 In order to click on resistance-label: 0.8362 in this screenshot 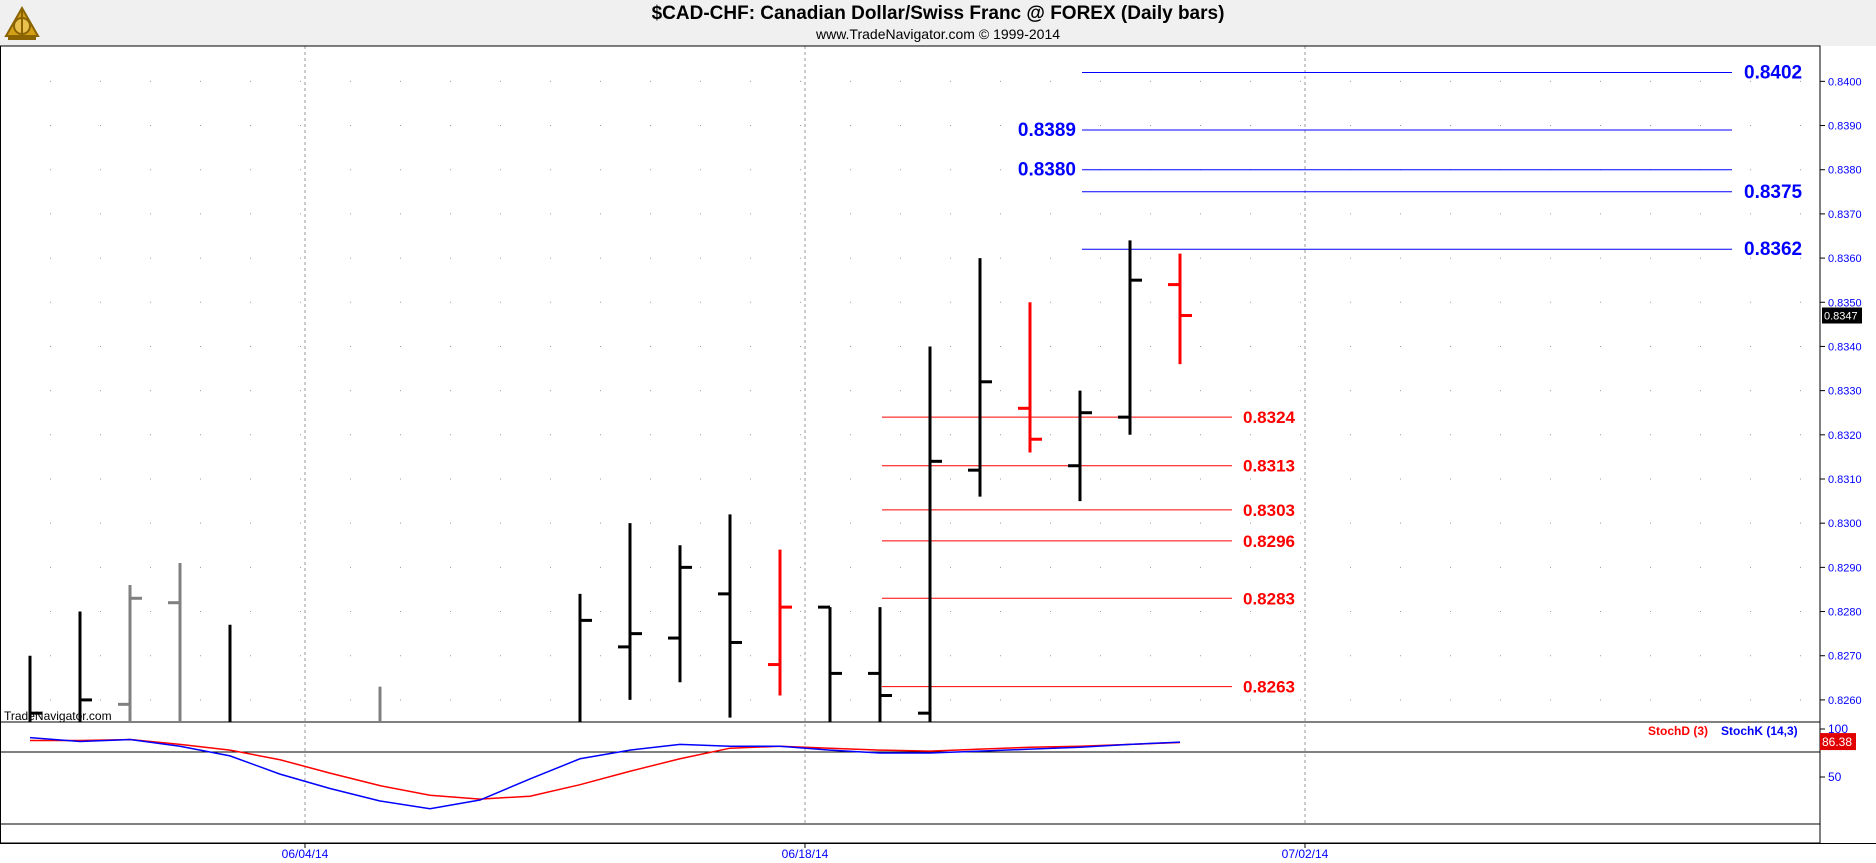, I will do `click(1773, 249)`.